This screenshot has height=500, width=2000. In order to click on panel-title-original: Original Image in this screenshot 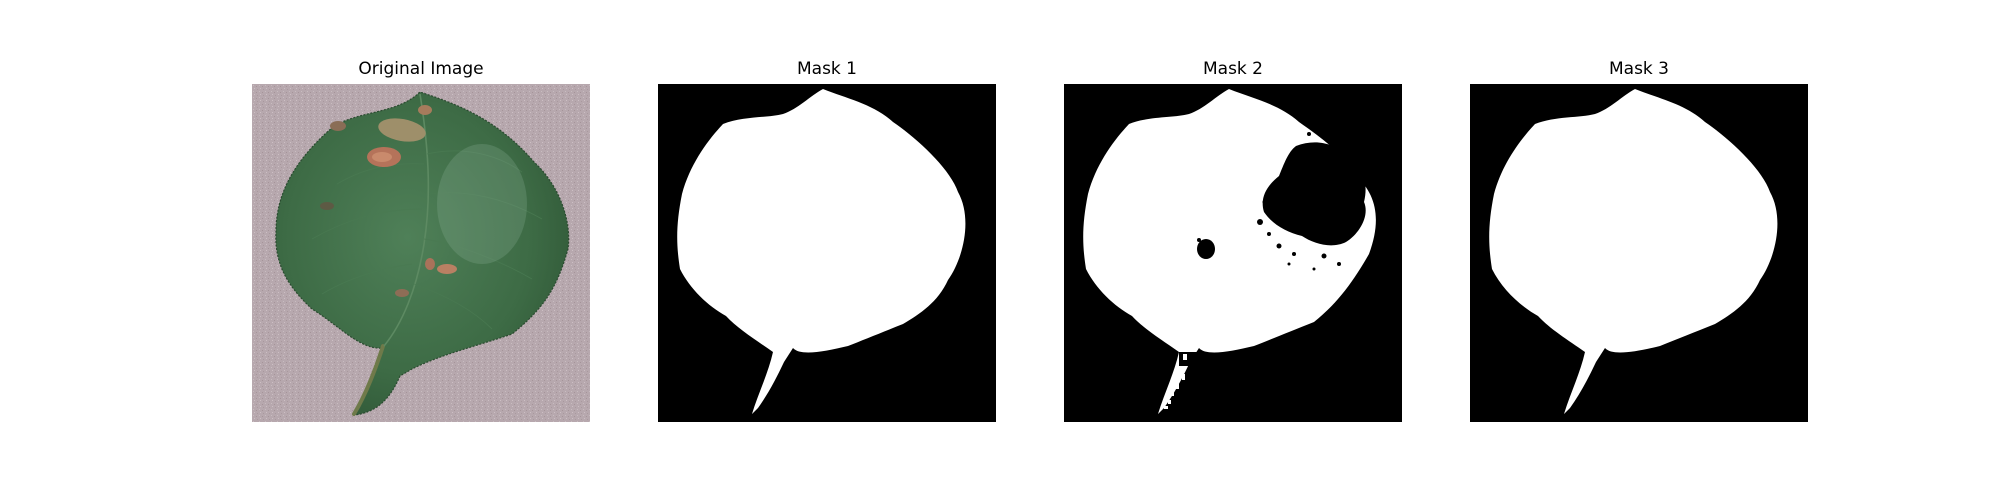, I will do `click(421, 69)`.